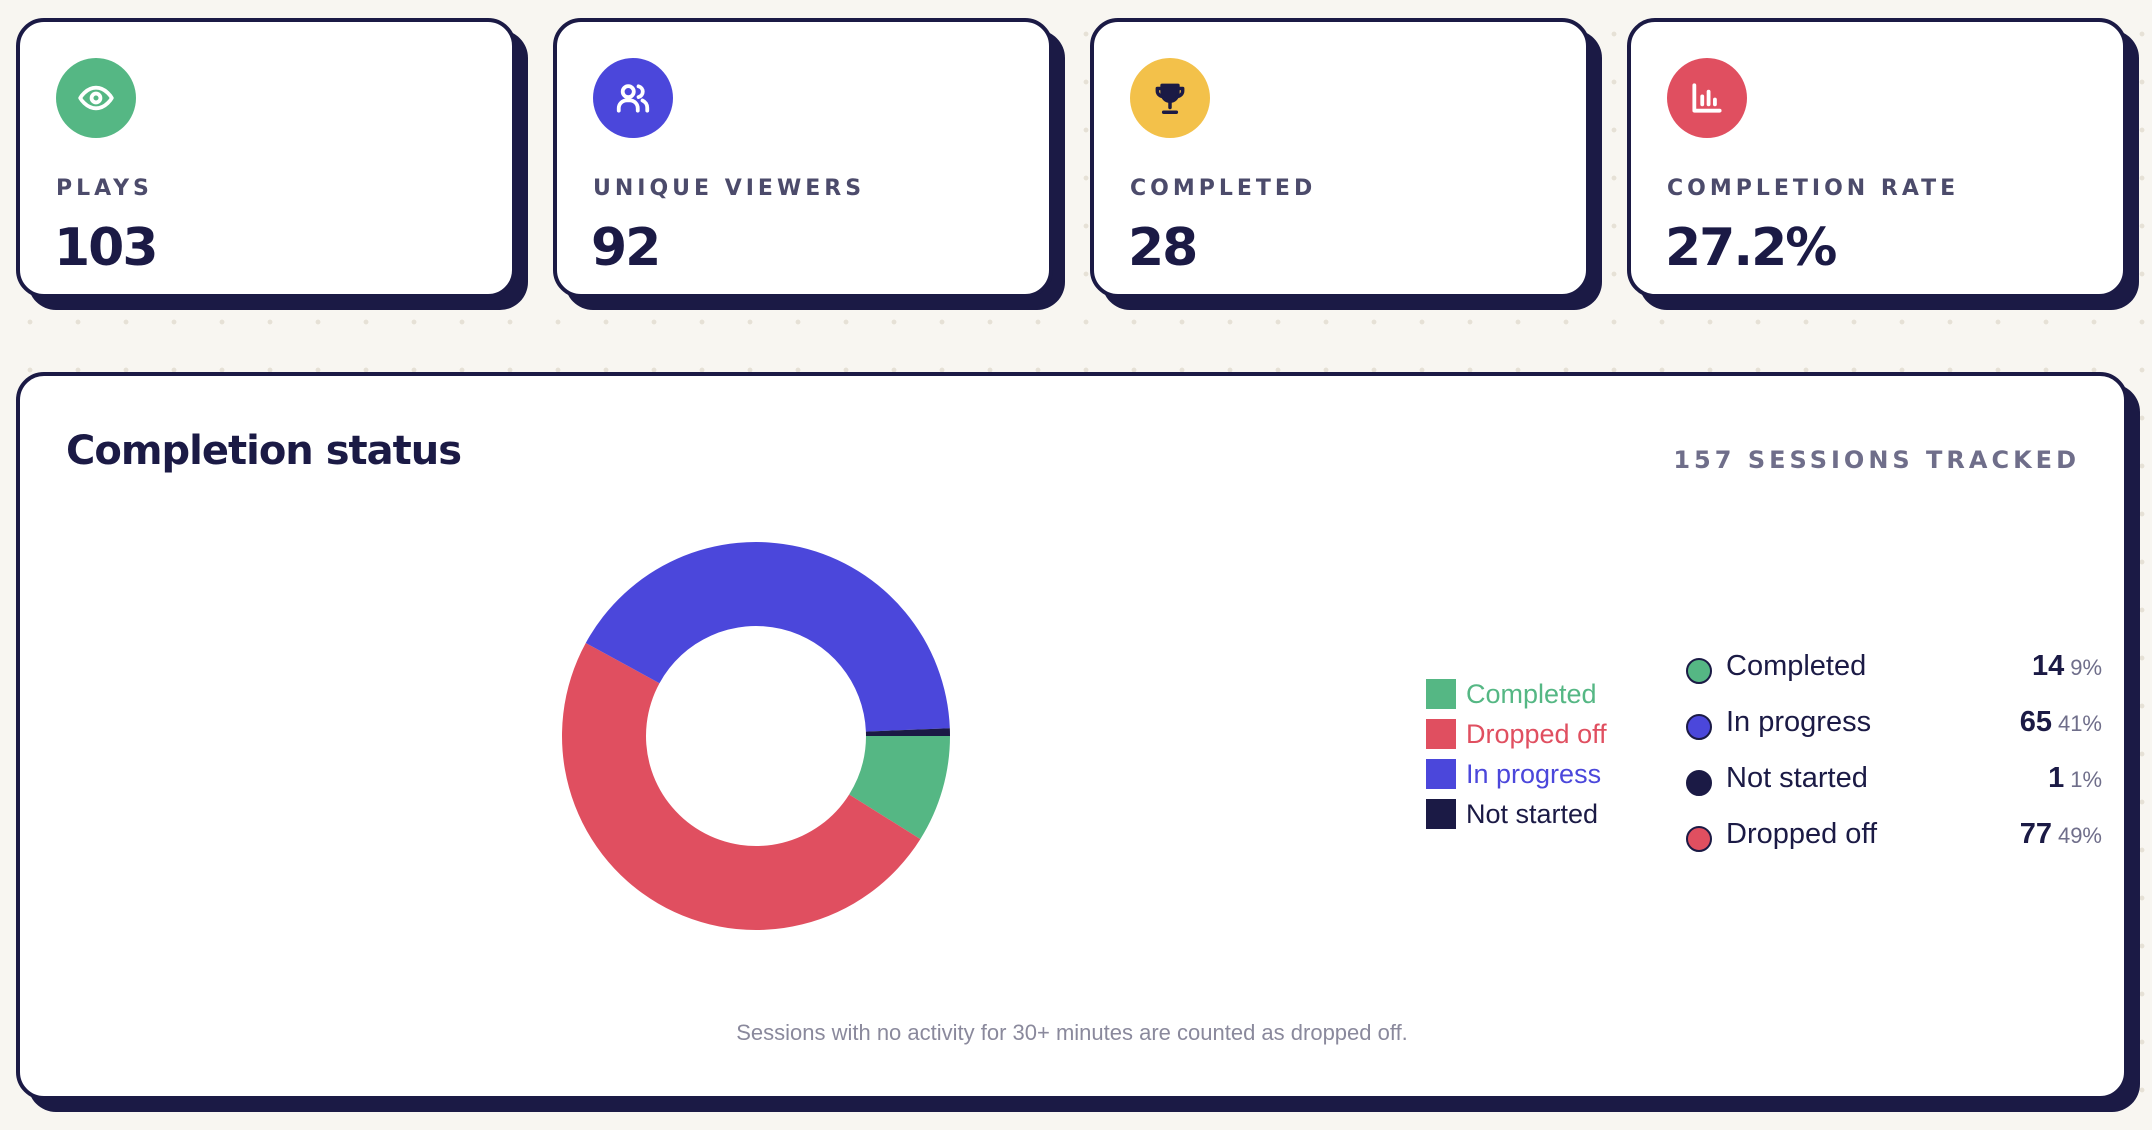  What do you see at coordinates (2079, 723) in the screenshot?
I see `status-percent: 41%` at bounding box center [2079, 723].